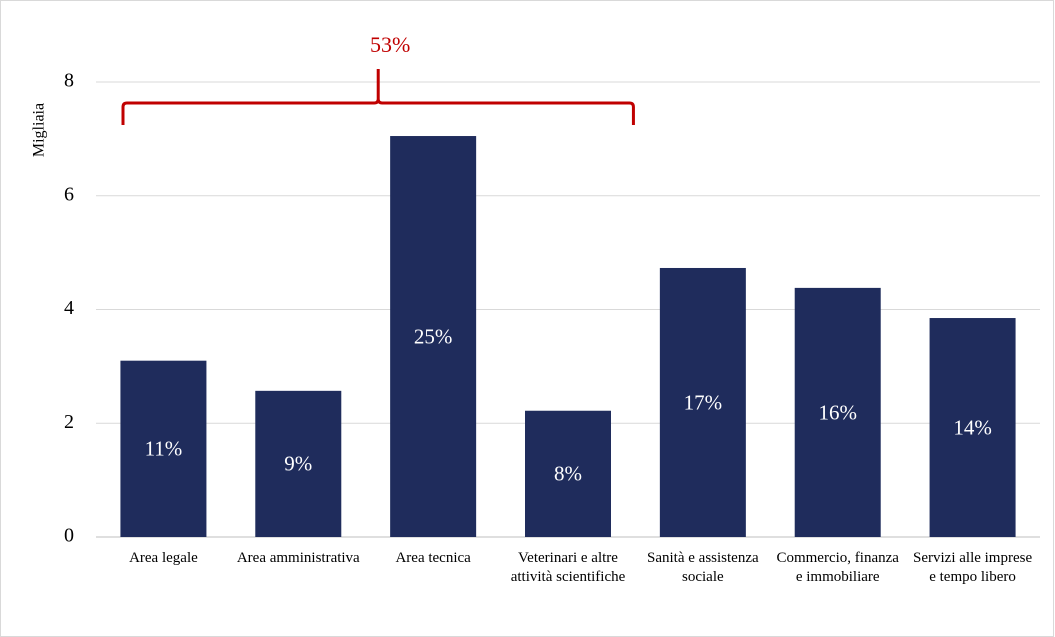  I want to click on y-tick-label: 0, so click(69, 536).